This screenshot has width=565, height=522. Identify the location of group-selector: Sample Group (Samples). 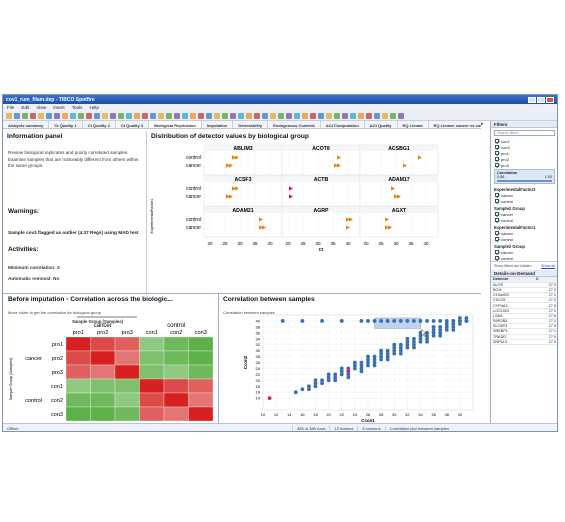
(98, 321).